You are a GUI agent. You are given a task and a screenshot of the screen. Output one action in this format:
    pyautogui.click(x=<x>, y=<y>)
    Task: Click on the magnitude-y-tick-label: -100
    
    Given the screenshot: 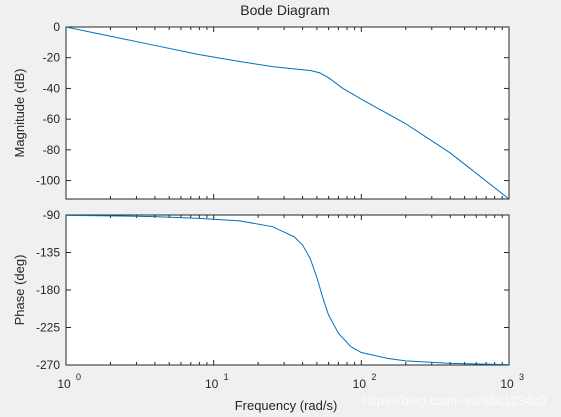 What is the action you would take?
    pyautogui.click(x=48, y=181)
    